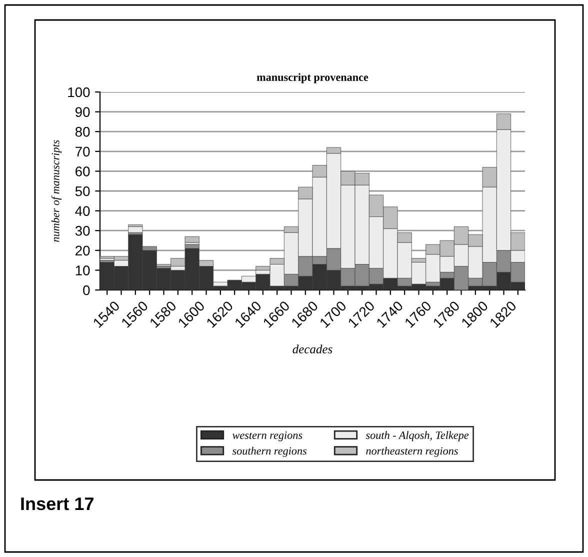  What do you see at coordinates (82, 131) in the screenshot?
I see `y-tick-label: 80` at bounding box center [82, 131].